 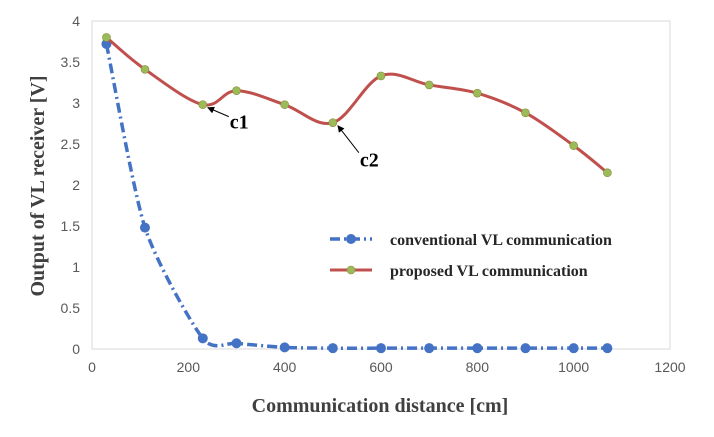 What do you see at coordinates (38, 185) in the screenshot?
I see `y-axis-title: Output of VL receiver [V]` at bounding box center [38, 185].